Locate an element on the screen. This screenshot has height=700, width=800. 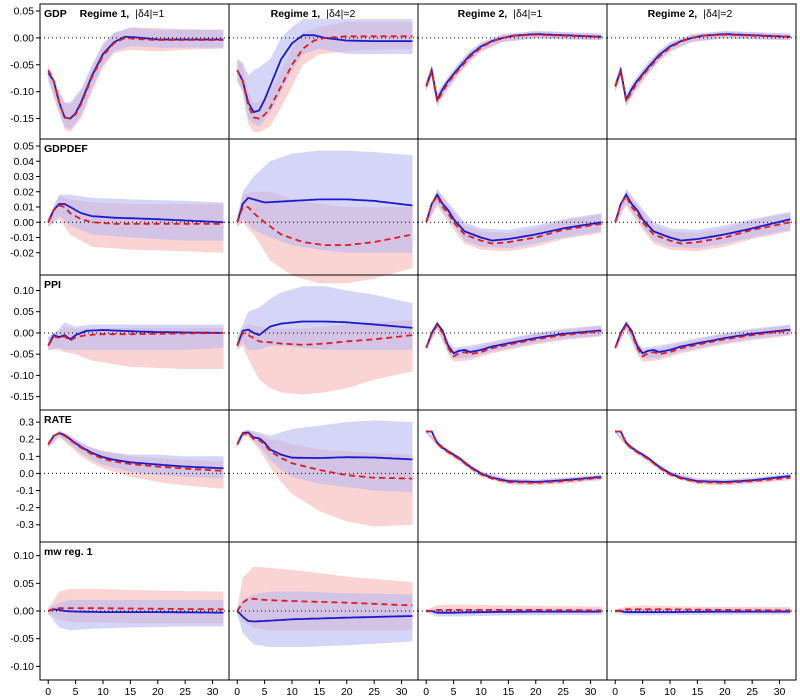
column-title: Regime 2, |δ4|=2 is located at coordinates (690, 14).